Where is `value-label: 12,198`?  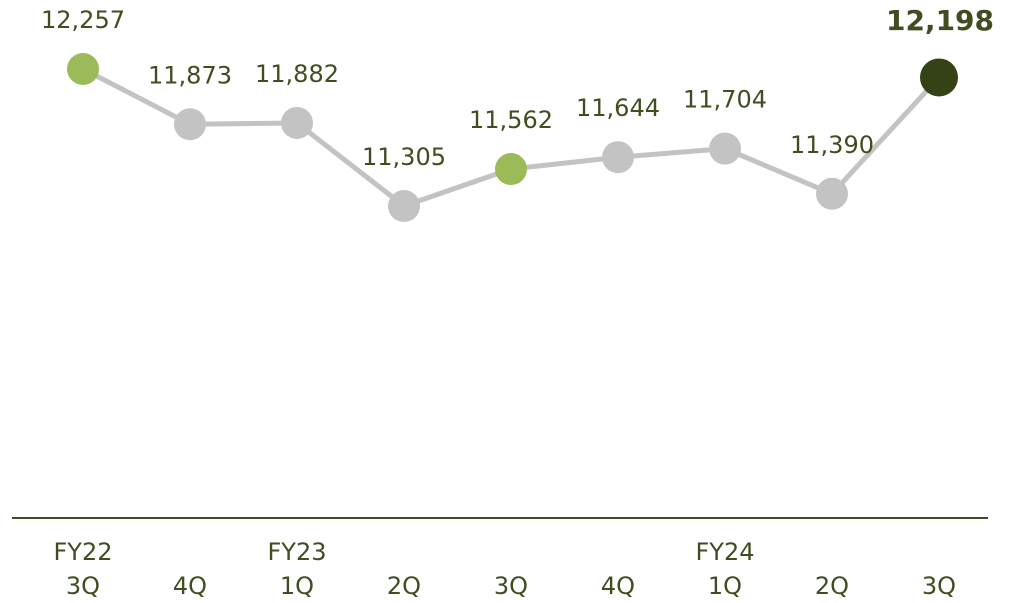
value-label: 12,198 is located at coordinates (940, 20).